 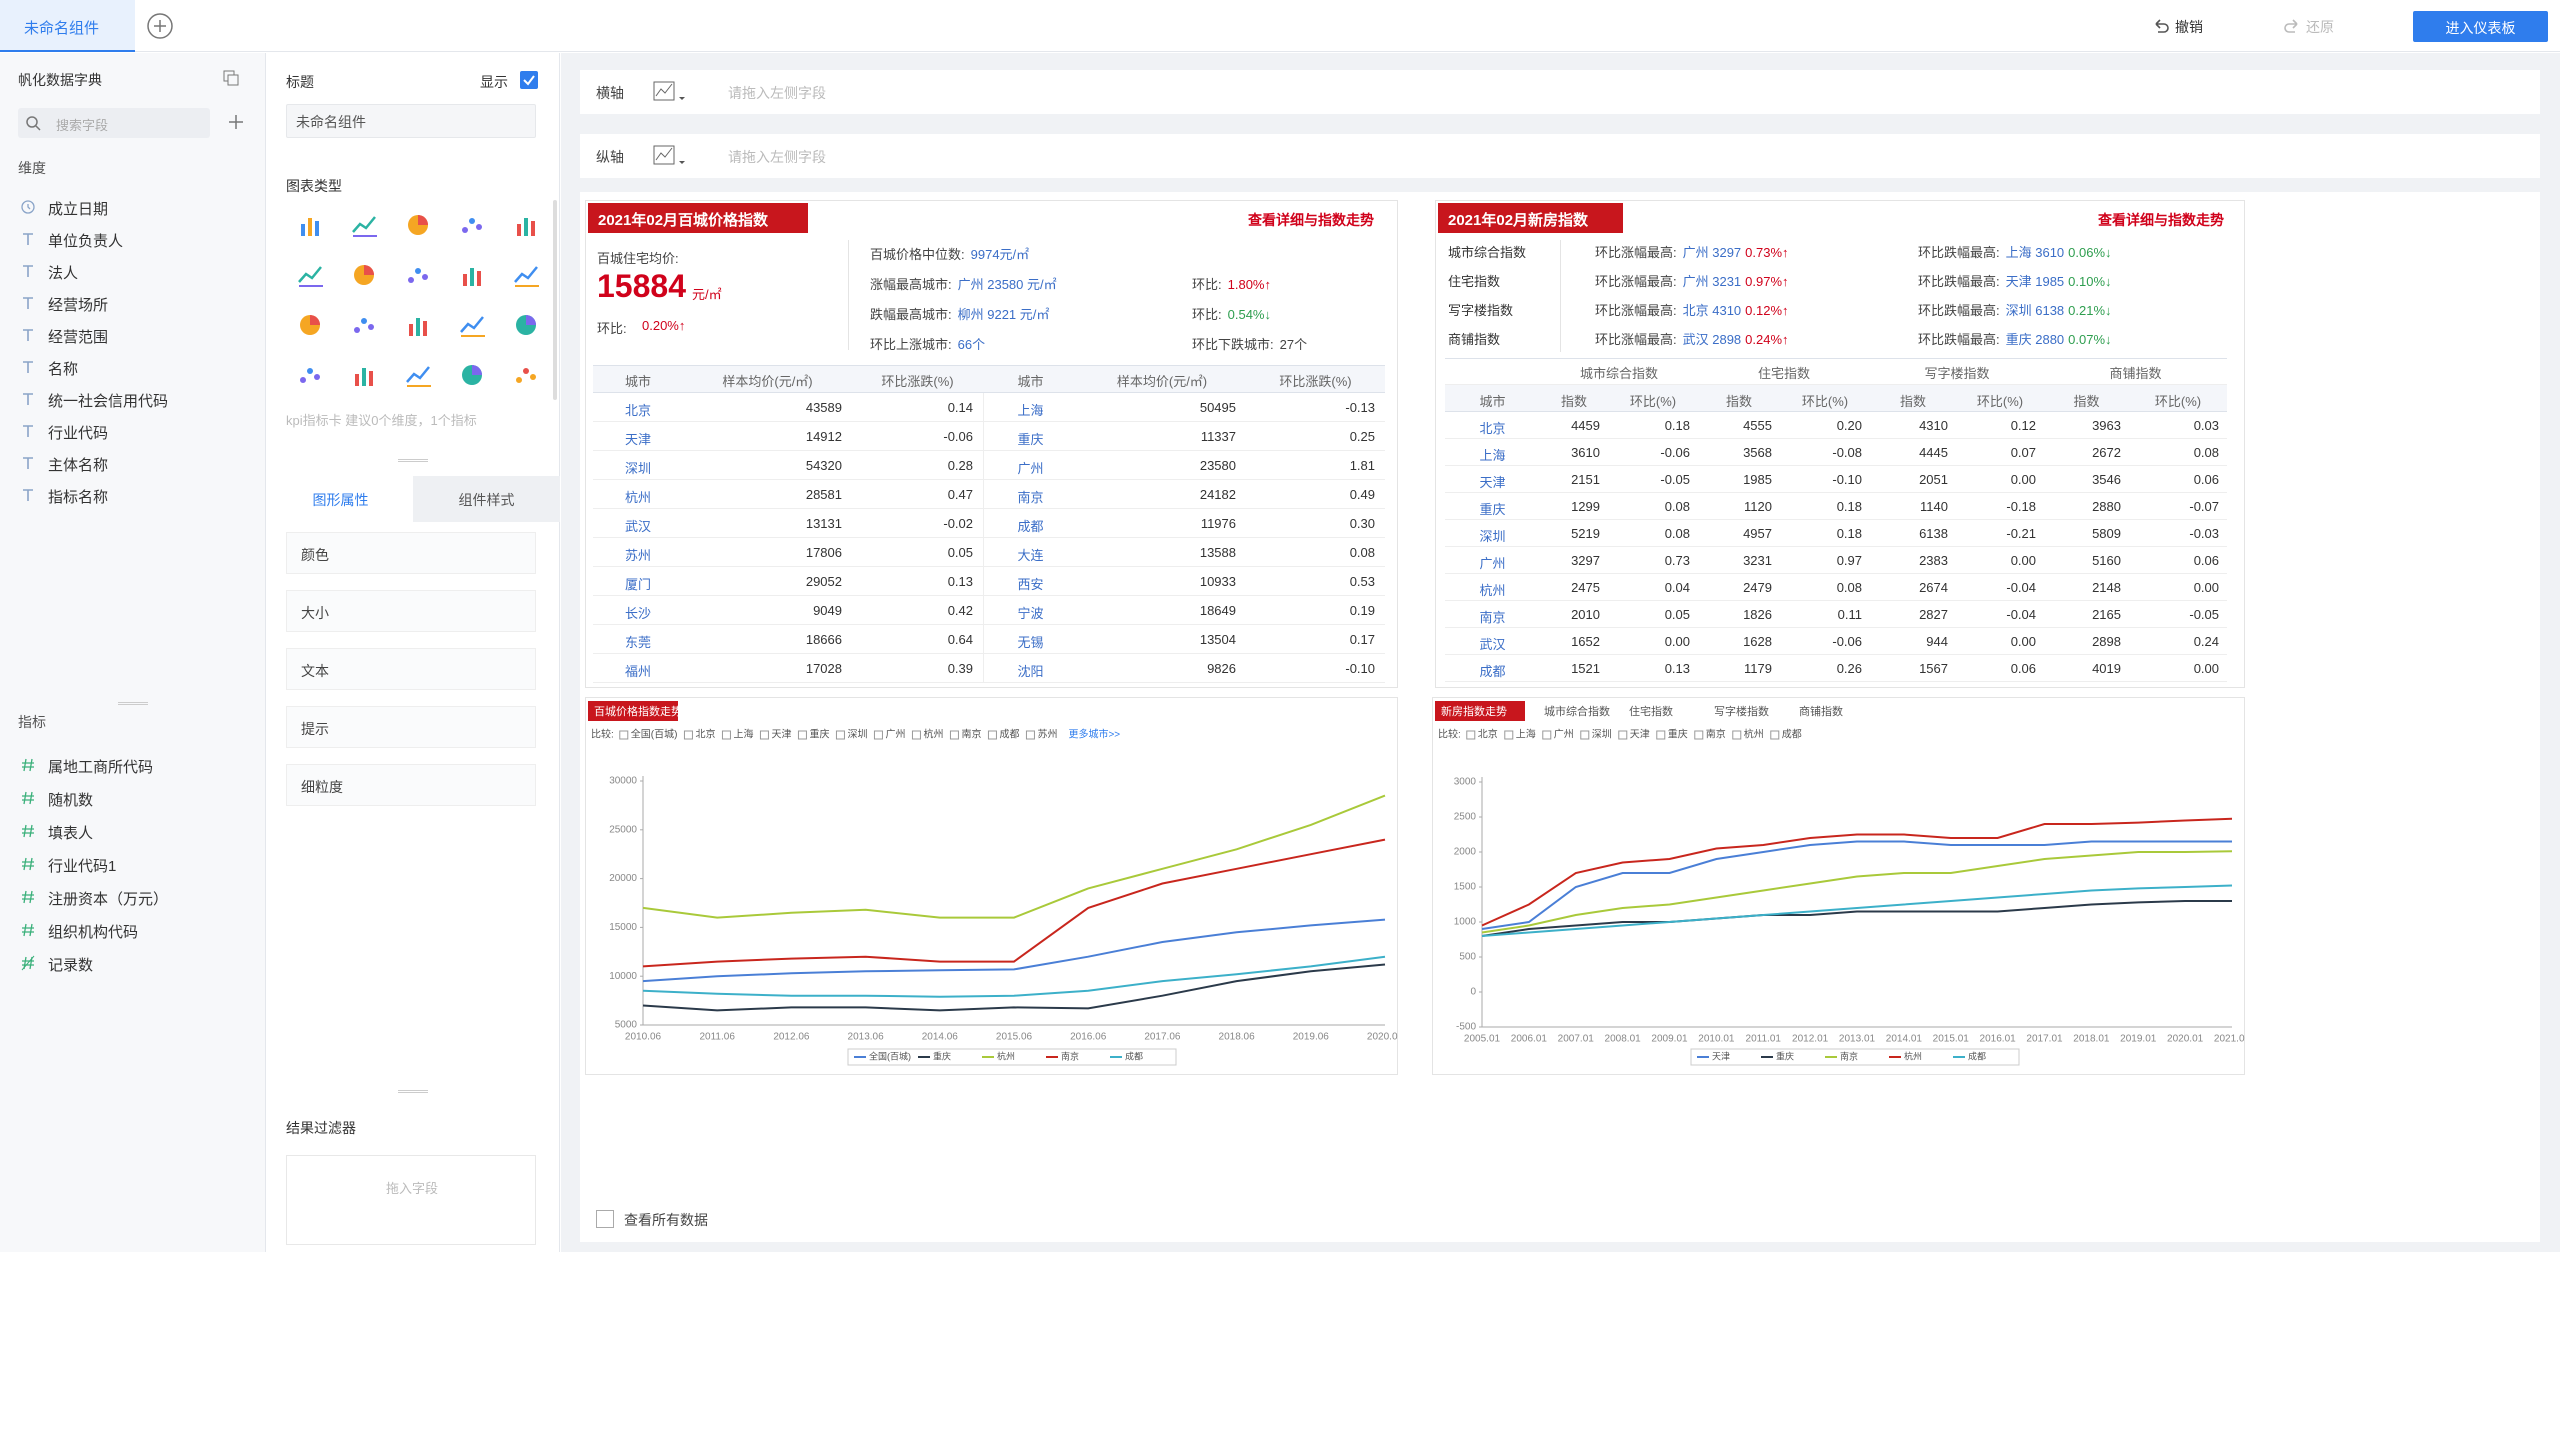 What do you see at coordinates (411, 1200) in the screenshot?
I see `filter-drop-zone: 拖入字段` at bounding box center [411, 1200].